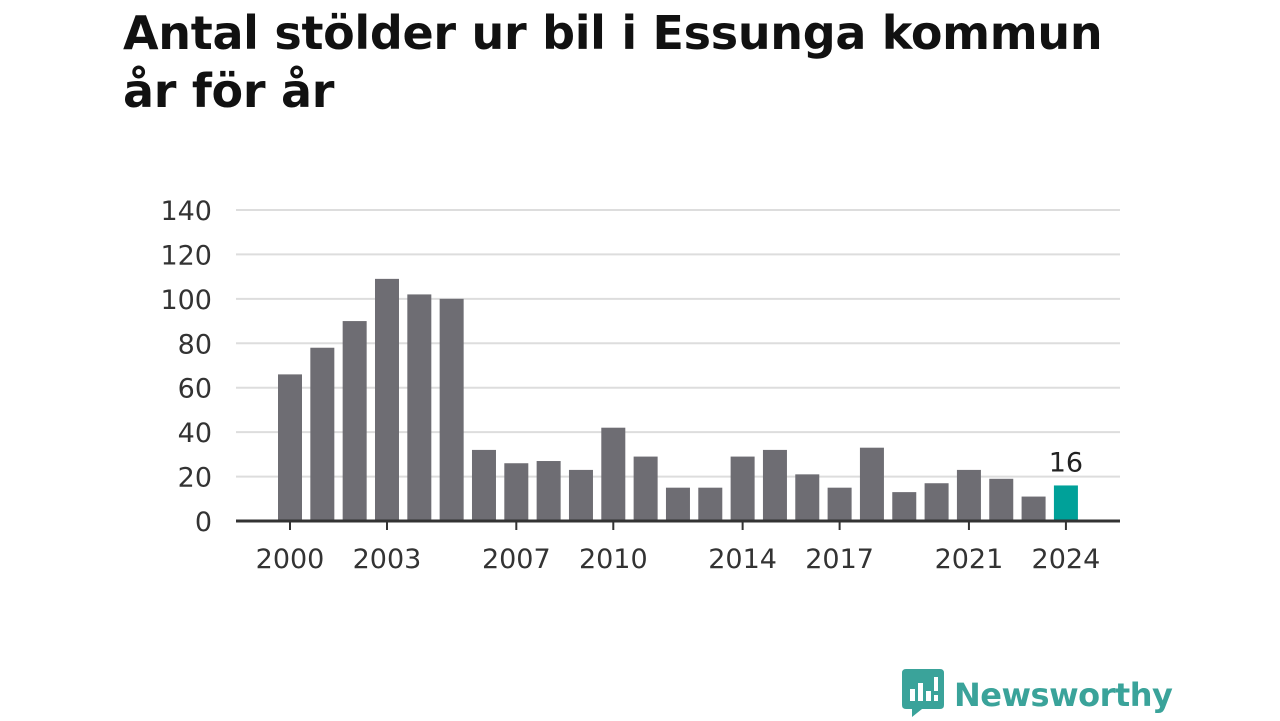  I want to click on y-tick-label: 0, so click(203, 522).